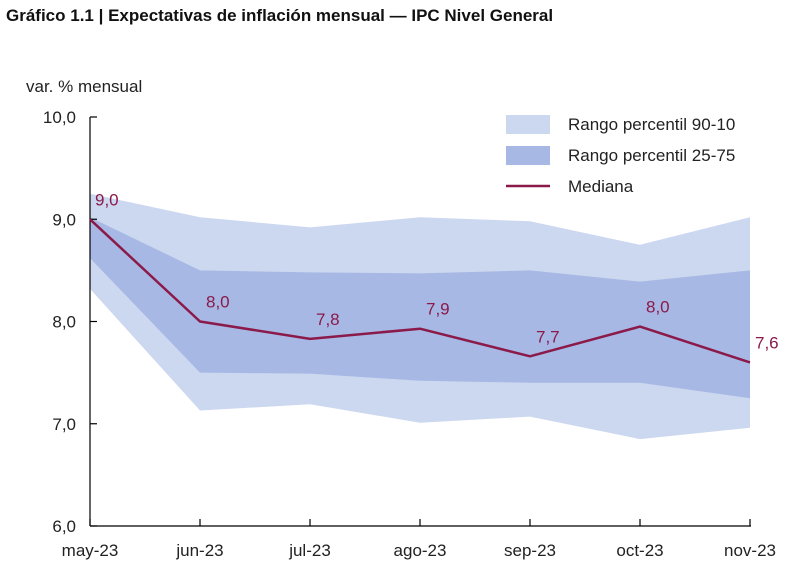  Describe the element at coordinates (328, 319) in the screenshot. I see `median-data-label: 7,8` at that location.